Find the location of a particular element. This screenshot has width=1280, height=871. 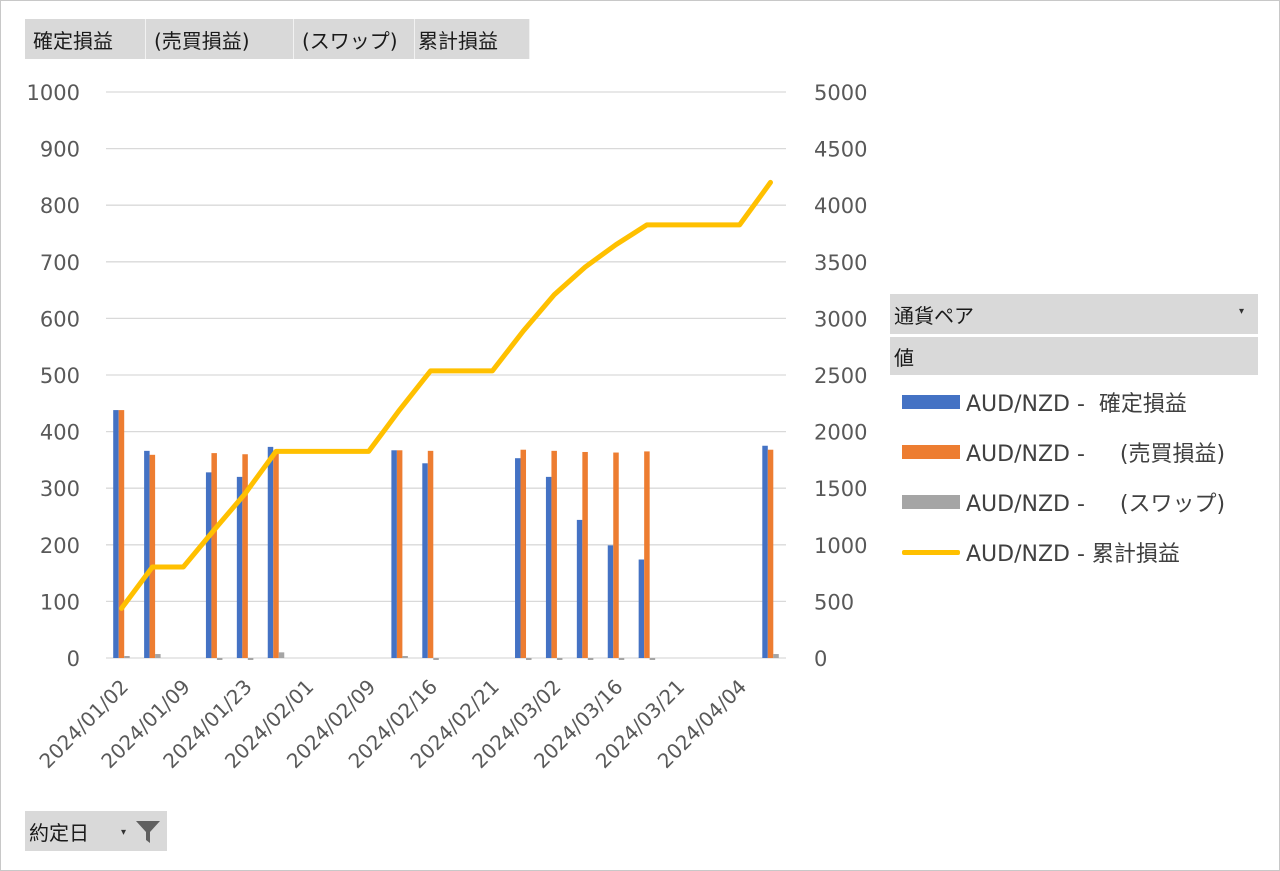

y-left-tick-label: 500 is located at coordinates (60, 376).